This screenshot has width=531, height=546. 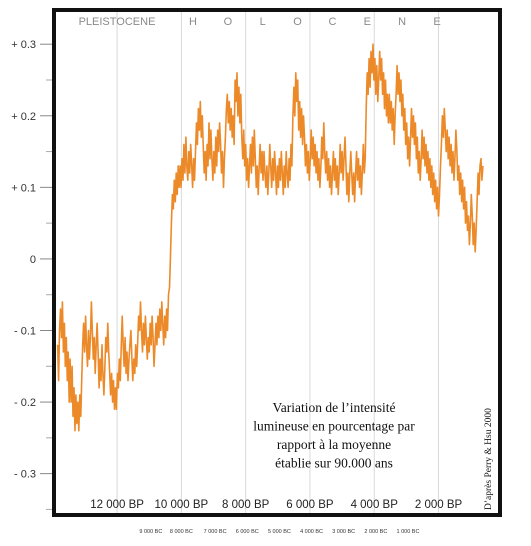 I want to click on bc-tick-label-7: 2 000 BC, so click(x=375, y=532).